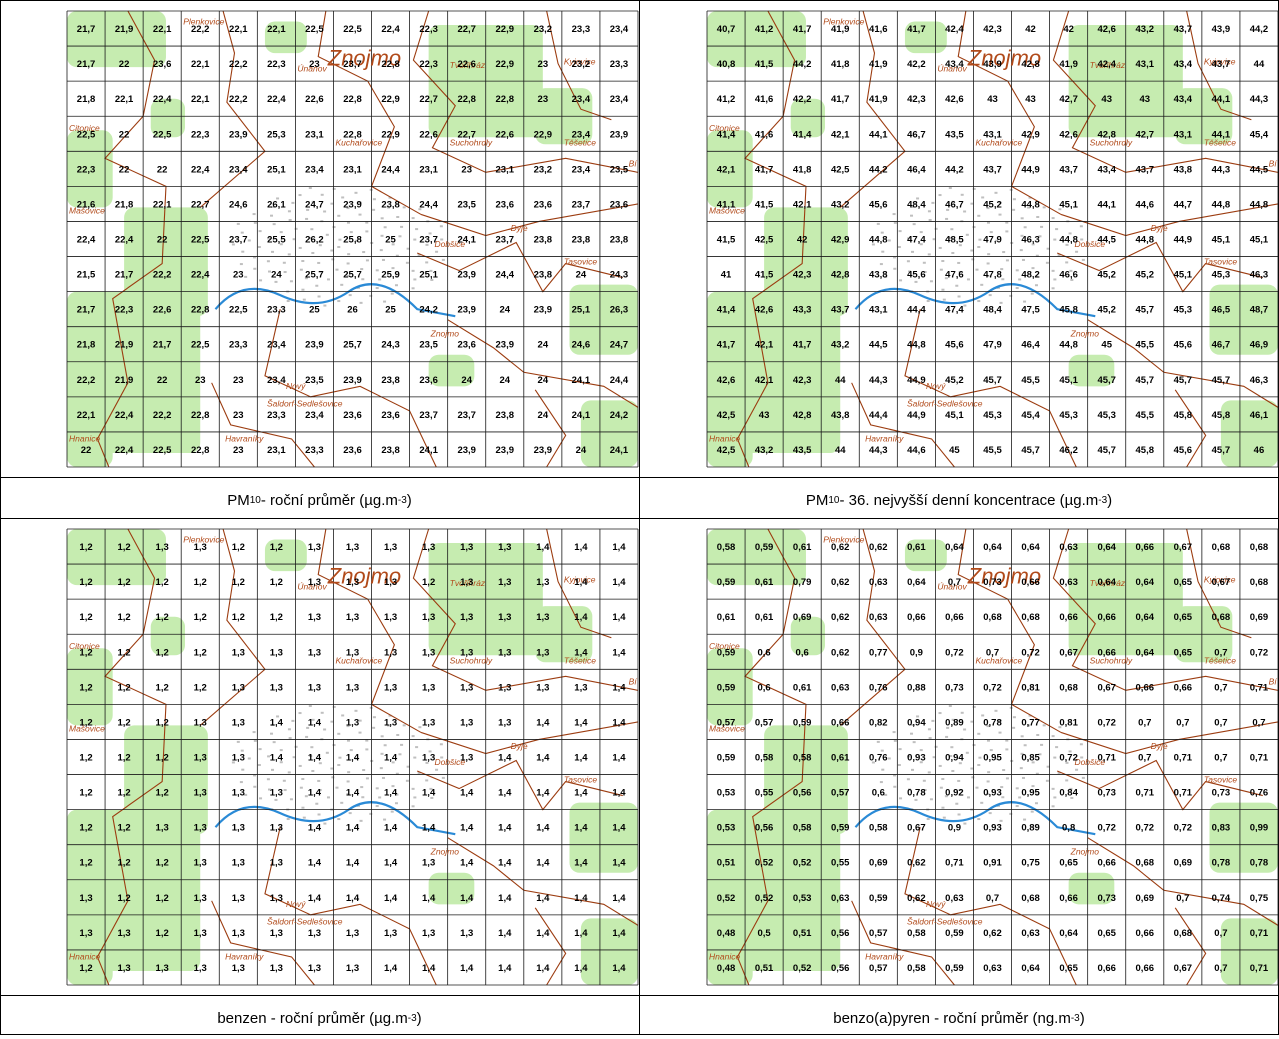 Image resolution: width=1279 pixels, height=1039 pixels. What do you see at coordinates (352, 99) in the screenshot?
I see `cell-value: 22,8` at bounding box center [352, 99].